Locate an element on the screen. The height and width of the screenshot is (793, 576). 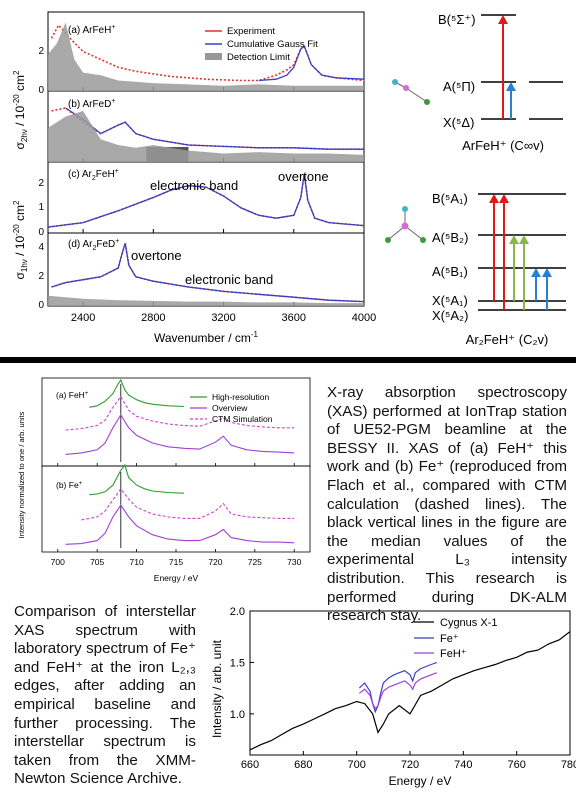
ytick-d-2: 2 is located at coordinates (41, 276).